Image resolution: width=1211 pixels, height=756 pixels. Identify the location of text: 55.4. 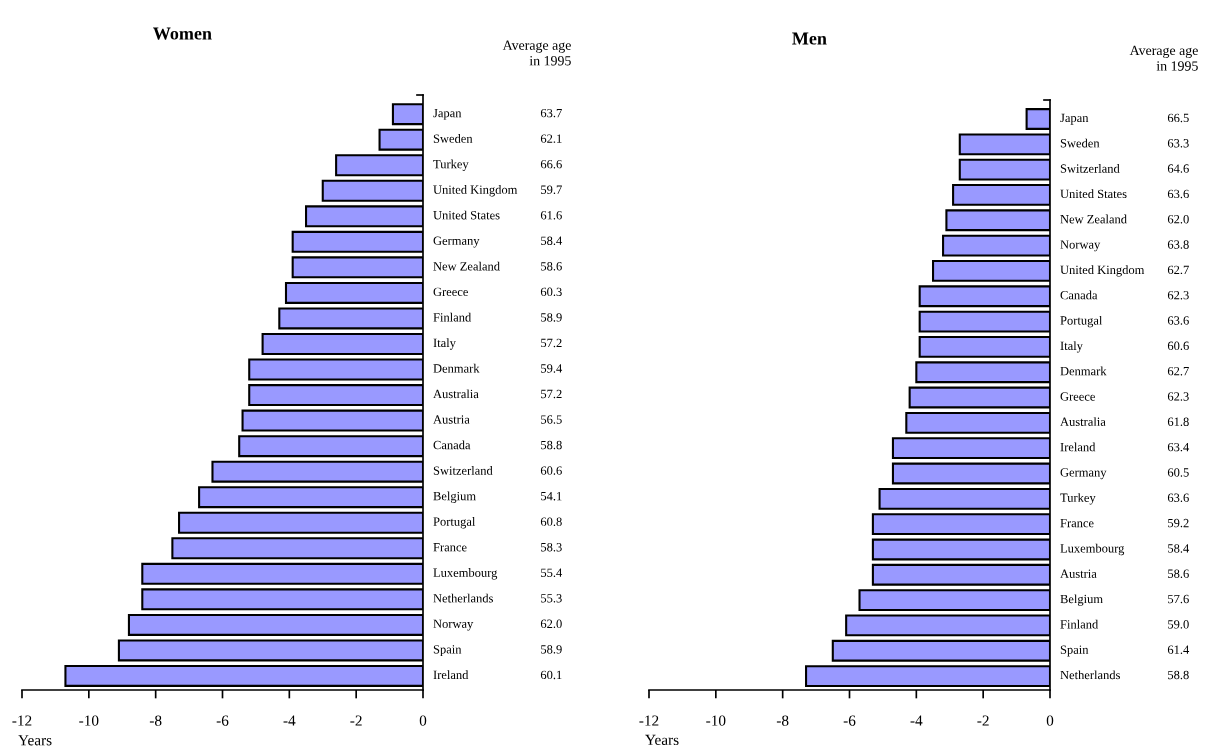
(552, 572).